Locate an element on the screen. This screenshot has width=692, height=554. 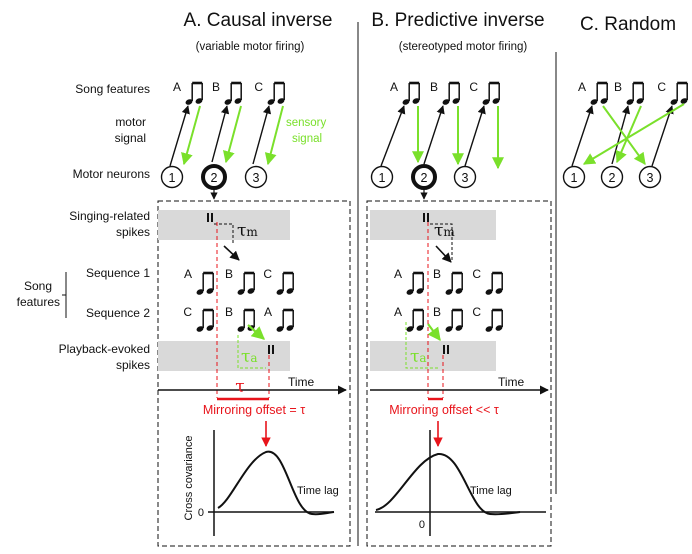
tau-label-a: τ is located at coordinates (239, 387).